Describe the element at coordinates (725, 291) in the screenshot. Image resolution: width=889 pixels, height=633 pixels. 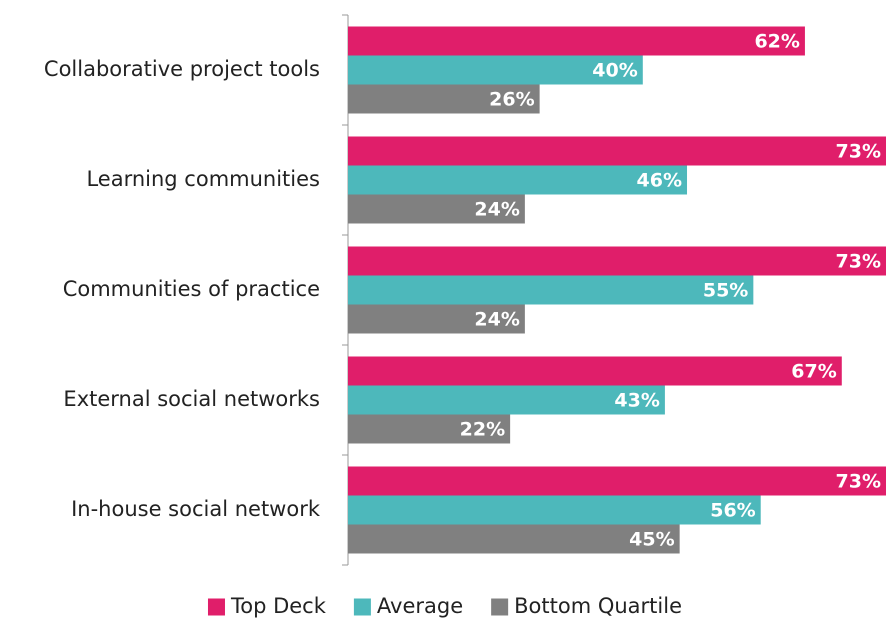
I see `value-label: 55%` at that location.